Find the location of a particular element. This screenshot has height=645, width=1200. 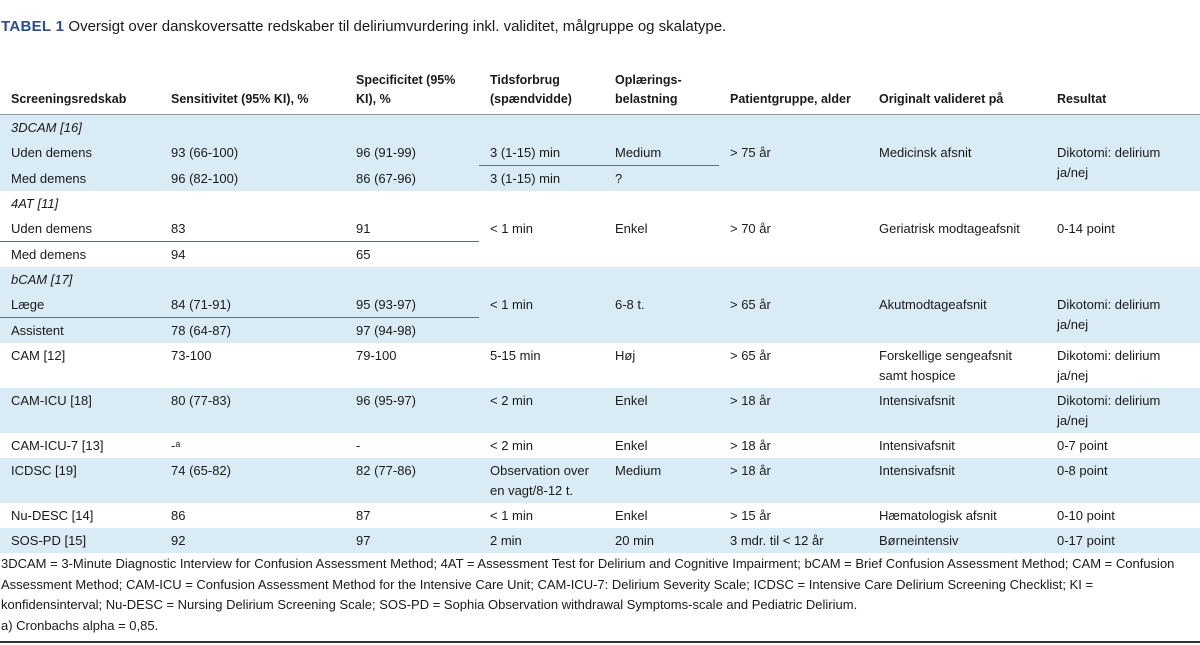

result-cell: 0-8 point is located at coordinates (1082, 470).